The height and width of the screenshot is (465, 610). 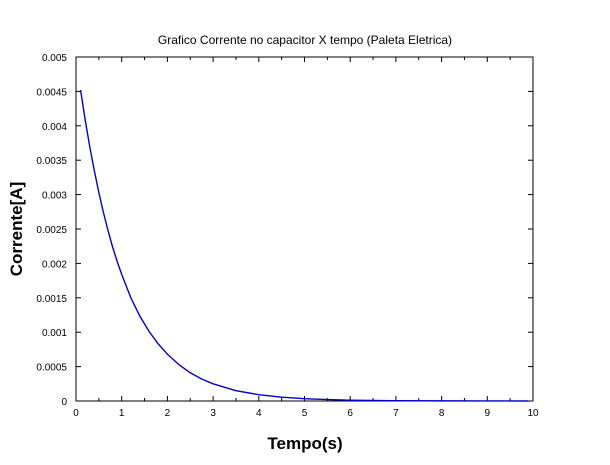 I want to click on x-tick-label-1: 1, so click(x=122, y=413).